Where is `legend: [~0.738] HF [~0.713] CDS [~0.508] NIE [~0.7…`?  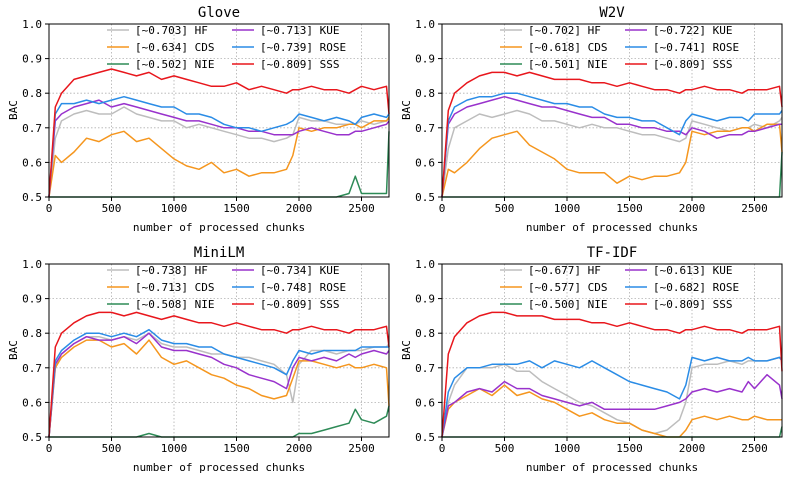 legend: [~0.738] HF [~0.713] CDS [~0.508] NIE [~0.7… is located at coordinates (226, 287).